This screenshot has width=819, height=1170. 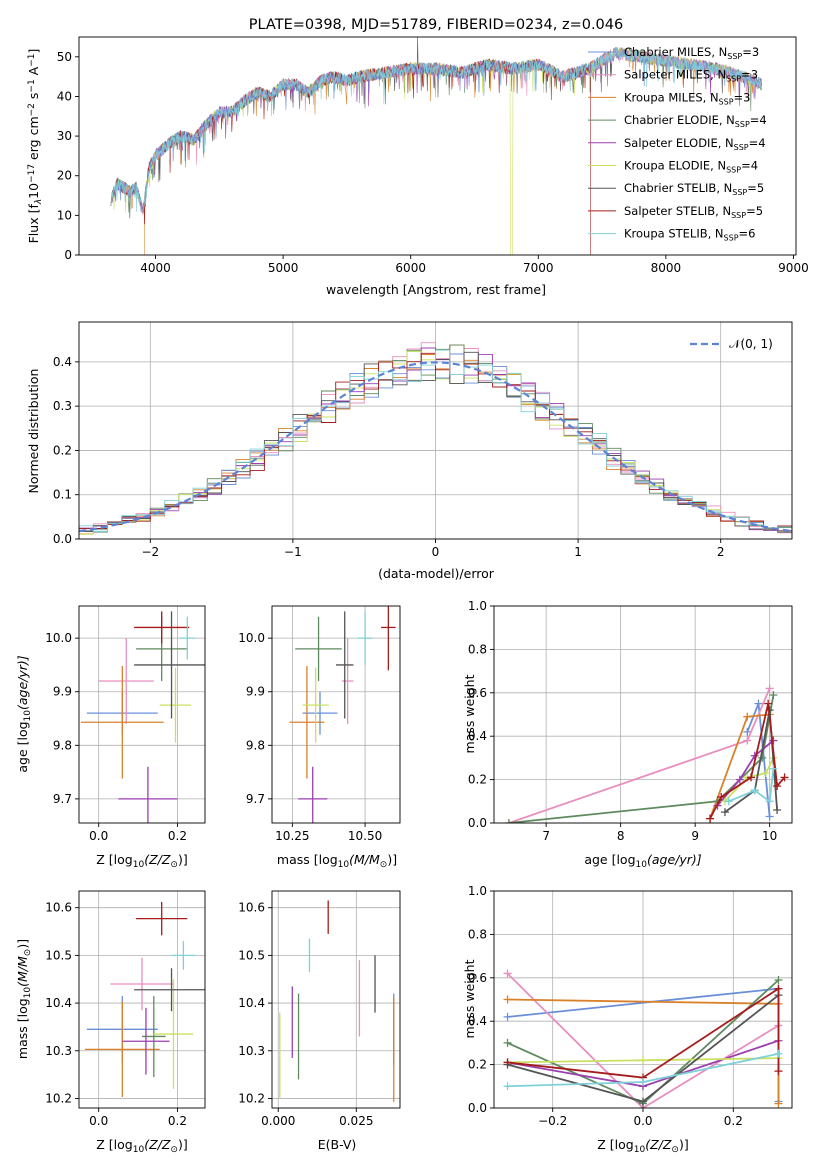 I want to click on spectrum-ylabel: Flux [fλ10−17 erg cm−2 s−1 A−1], so click(x=35, y=146).